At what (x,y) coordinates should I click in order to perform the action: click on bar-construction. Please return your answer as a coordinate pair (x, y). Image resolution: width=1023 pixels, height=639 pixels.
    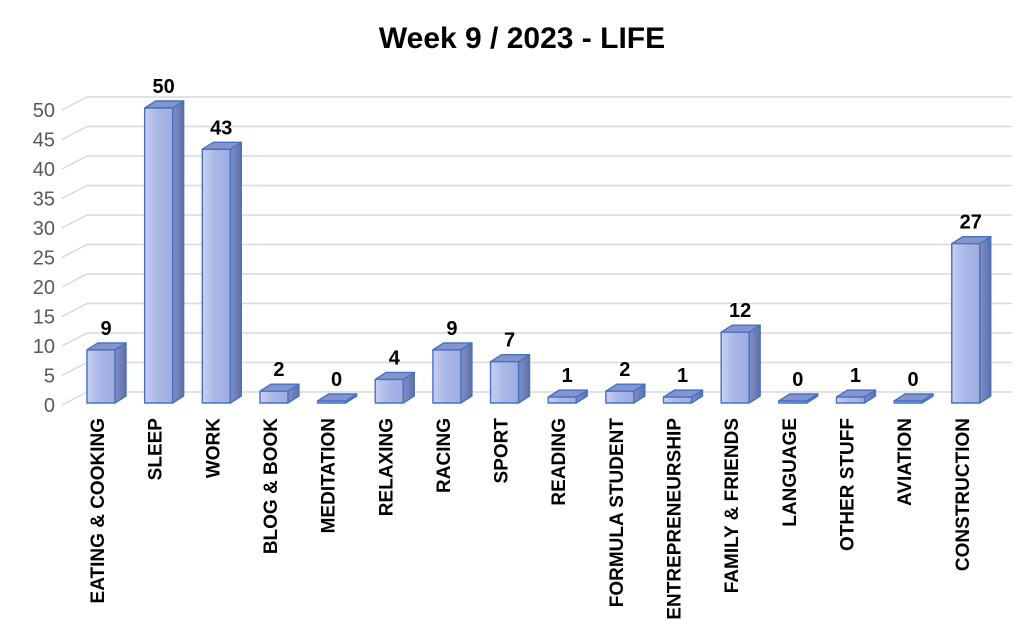
    Looking at the image, I should click on (971, 320).